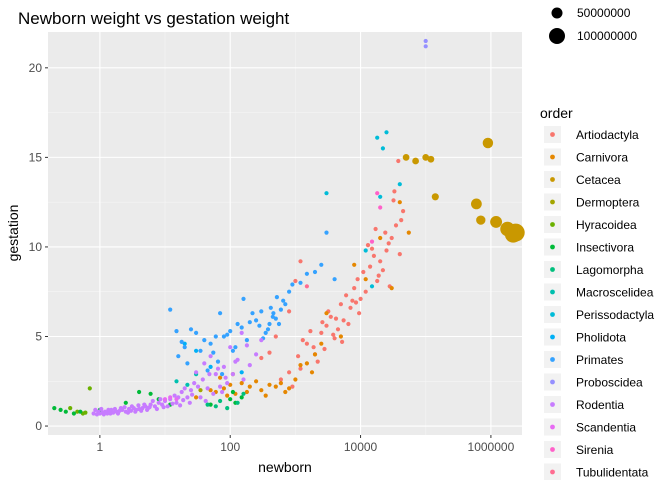 The width and height of the screenshot is (672, 480). I want to click on chart-title: Newborn weight vs gestation weight, so click(153, 18).